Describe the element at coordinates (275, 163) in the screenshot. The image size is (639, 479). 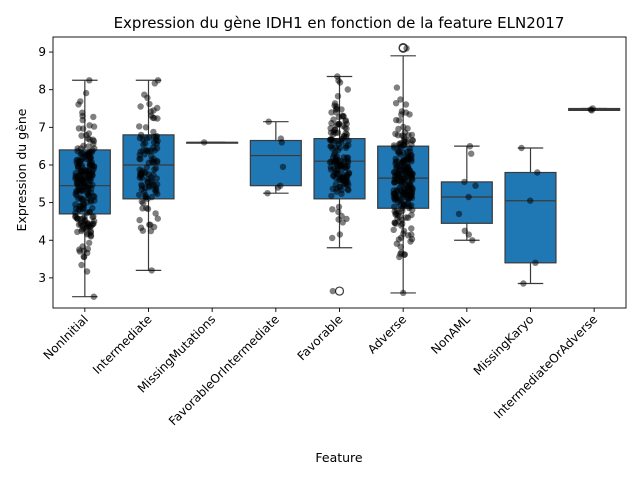
I see `iqr-box` at that location.